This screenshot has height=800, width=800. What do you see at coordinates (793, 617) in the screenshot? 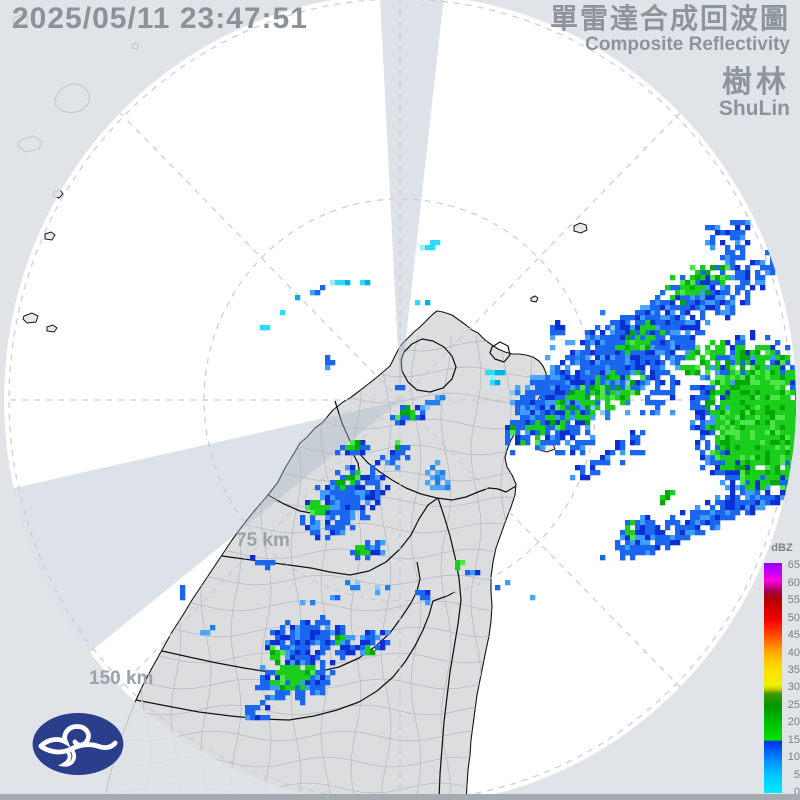
I see `dbz-tick-50: 50` at bounding box center [793, 617].